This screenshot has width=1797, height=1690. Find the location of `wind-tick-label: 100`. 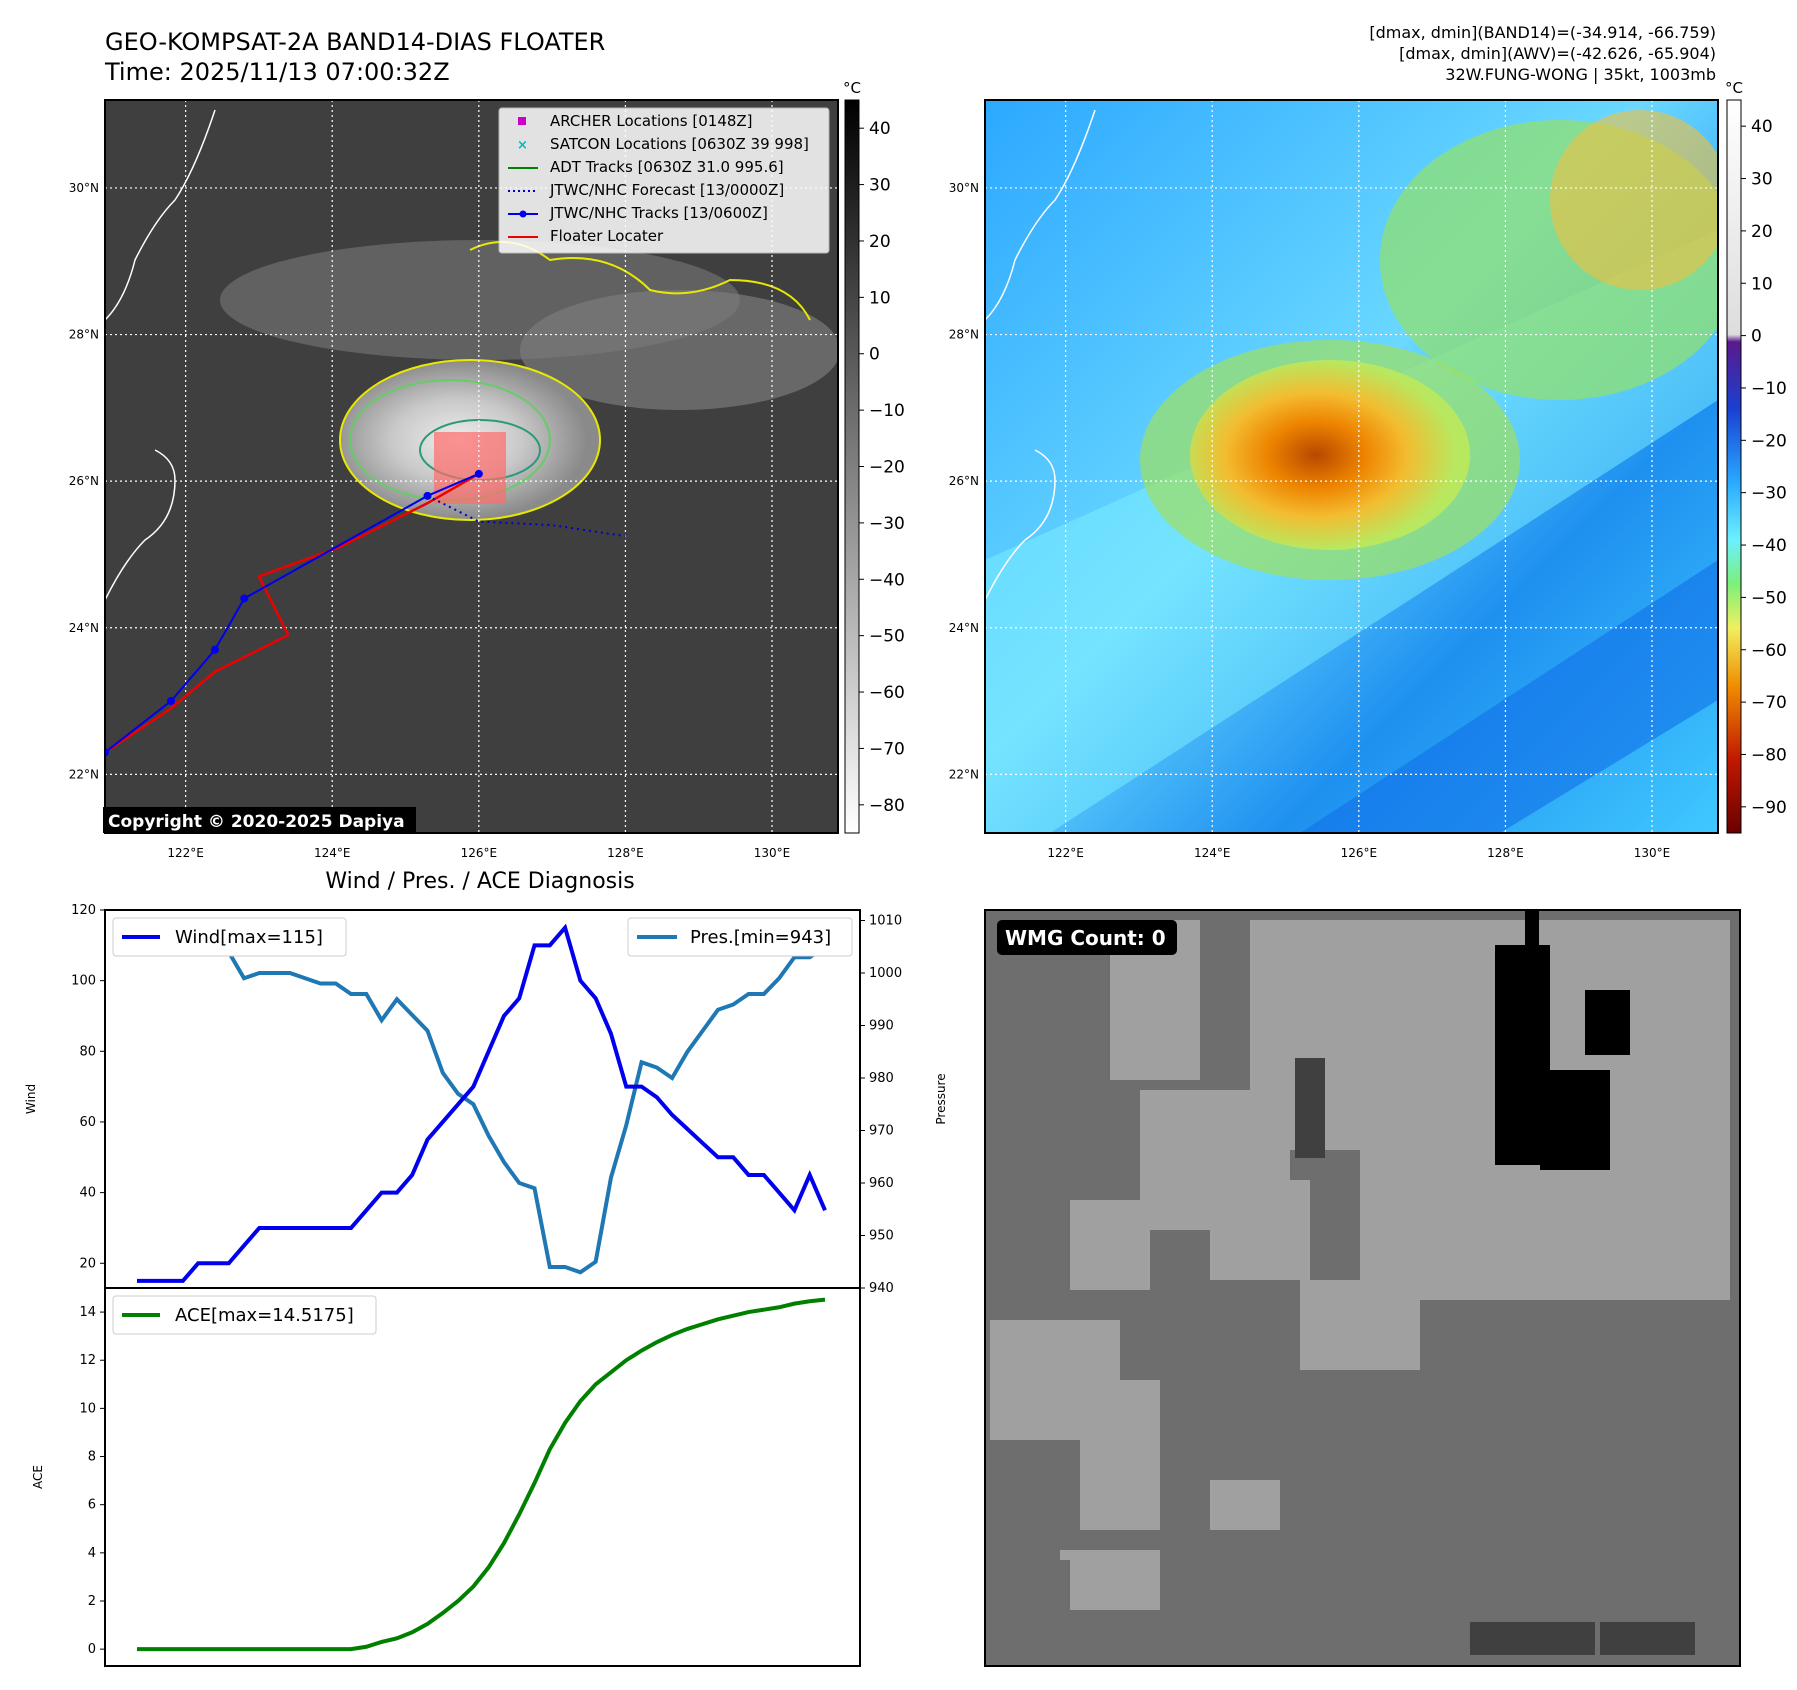

wind-tick-label: 100 is located at coordinates (83, 981).